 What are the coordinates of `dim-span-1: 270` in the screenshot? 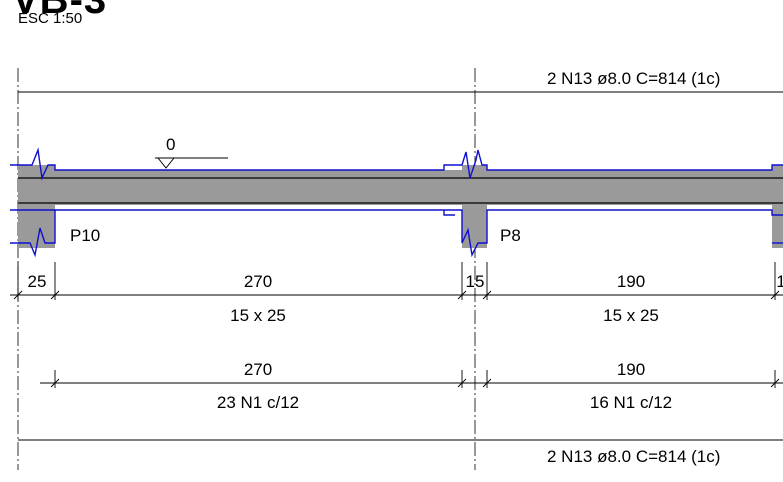 It's located at (258, 281).